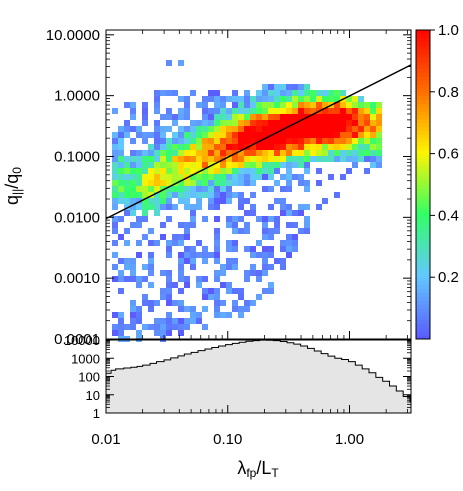  Describe the element at coordinates (77, 96) in the screenshot. I see `main-y-tick-label: 1.0000` at that location.